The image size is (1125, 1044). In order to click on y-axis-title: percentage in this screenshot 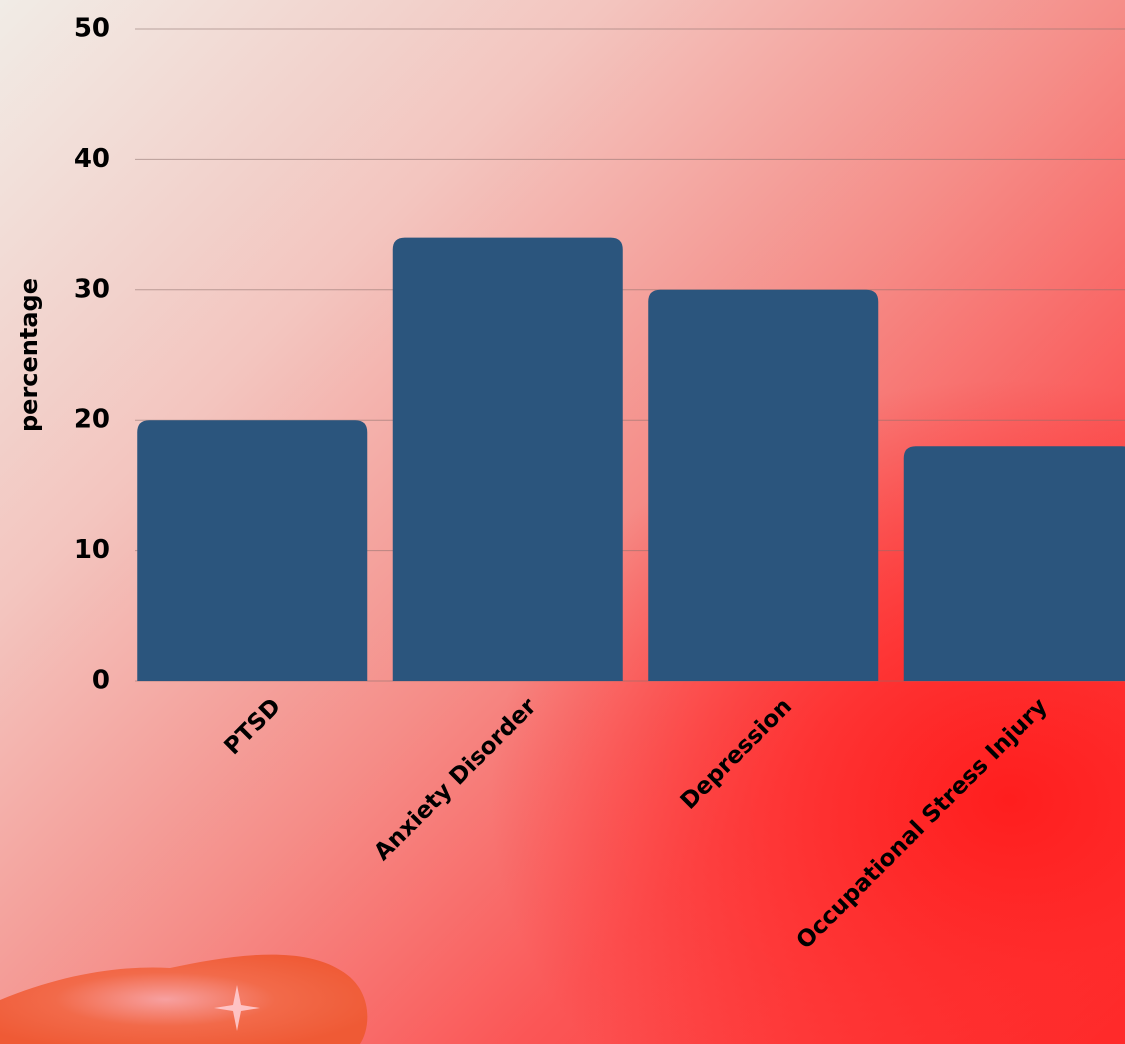, I will do `click(29, 355)`.